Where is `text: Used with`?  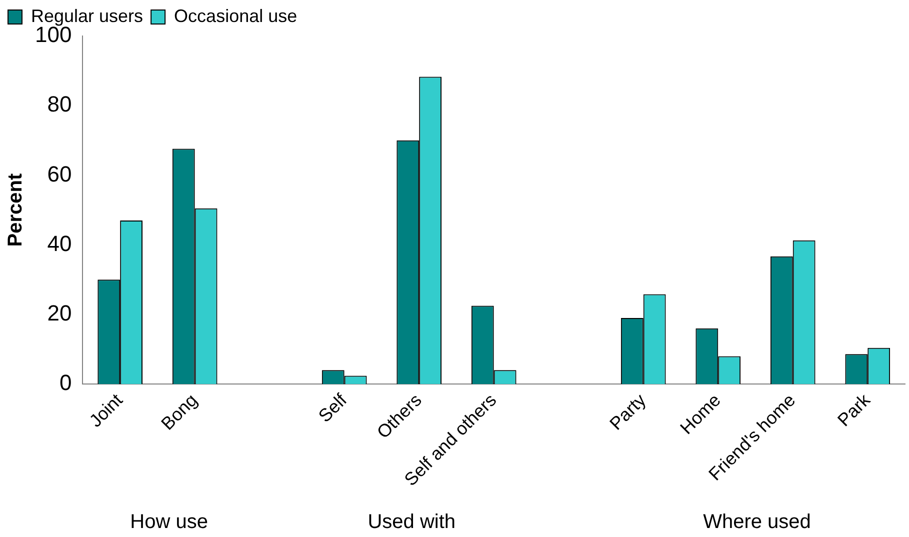 text: Used with is located at coordinates (412, 522).